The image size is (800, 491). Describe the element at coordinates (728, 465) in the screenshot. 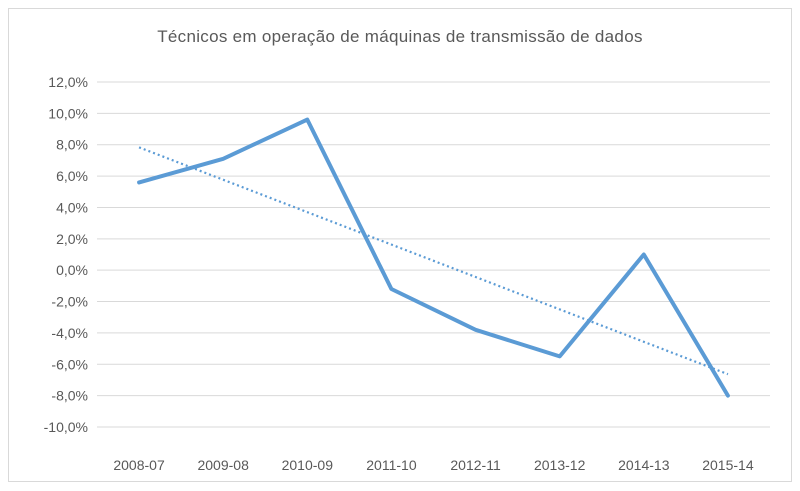

I see `x-tick-label: 2015-14` at that location.